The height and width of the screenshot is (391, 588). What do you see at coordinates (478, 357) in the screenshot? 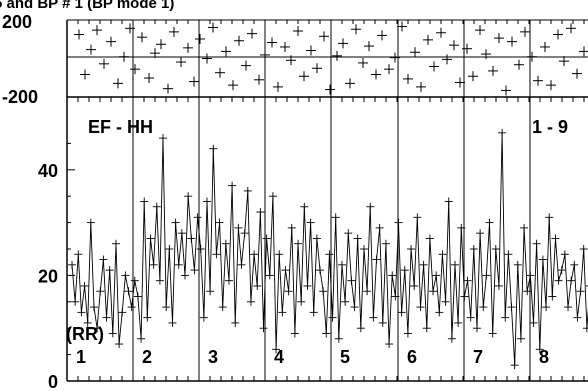
I see `panel-label-7: 7` at bounding box center [478, 357].